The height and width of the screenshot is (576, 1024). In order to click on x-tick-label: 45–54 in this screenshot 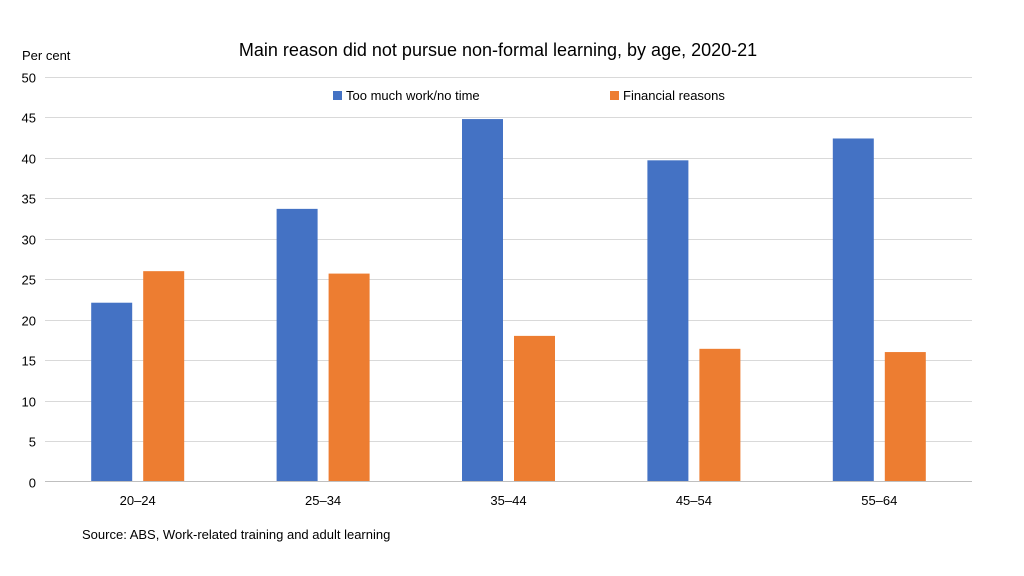, I will do `click(694, 500)`.